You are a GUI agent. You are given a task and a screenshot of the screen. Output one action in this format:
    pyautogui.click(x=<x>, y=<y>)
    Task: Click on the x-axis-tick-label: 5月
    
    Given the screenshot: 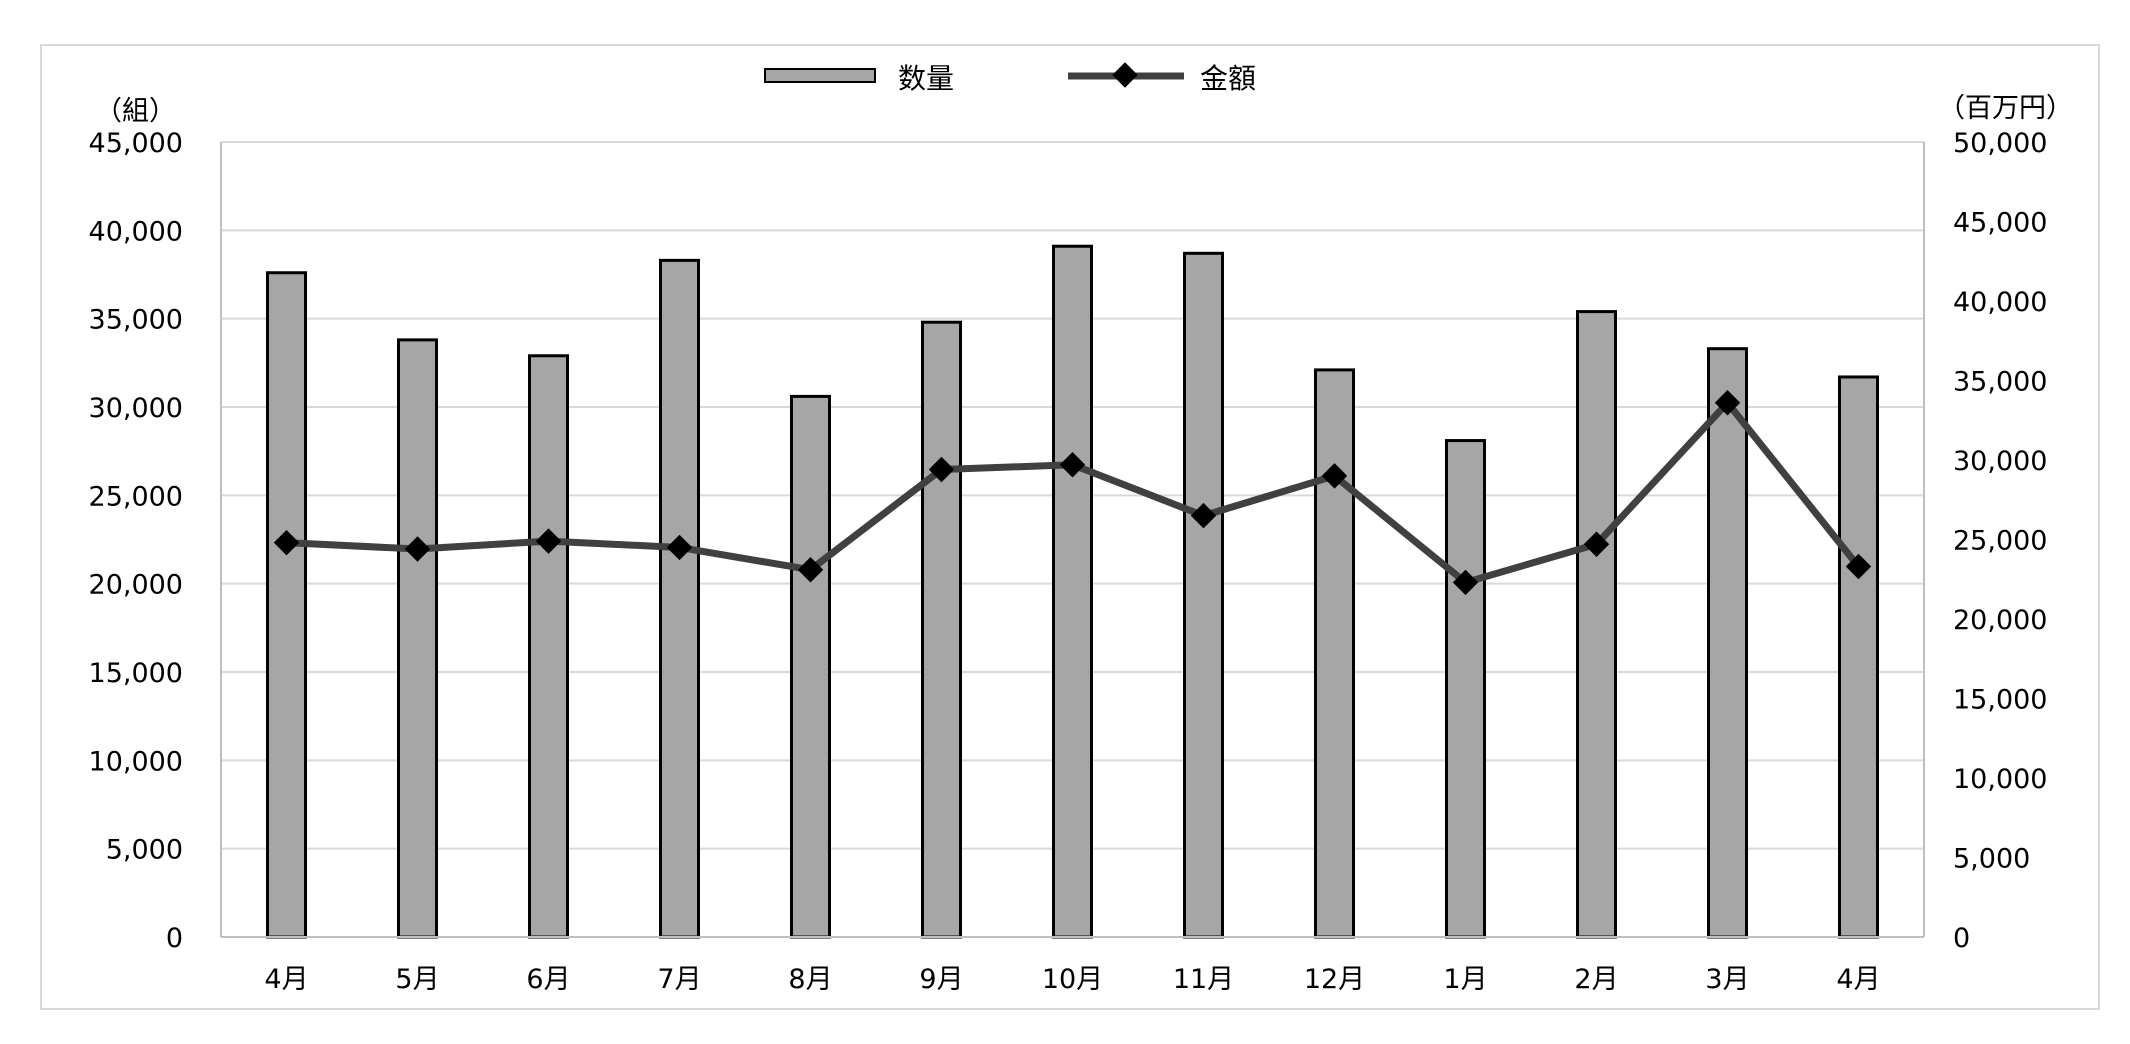 What is the action you would take?
    pyautogui.click(x=417, y=979)
    